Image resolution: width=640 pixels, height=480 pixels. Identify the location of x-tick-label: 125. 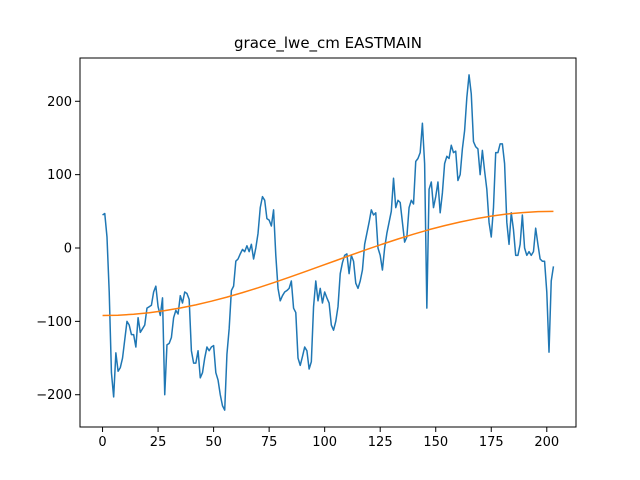
(380, 442).